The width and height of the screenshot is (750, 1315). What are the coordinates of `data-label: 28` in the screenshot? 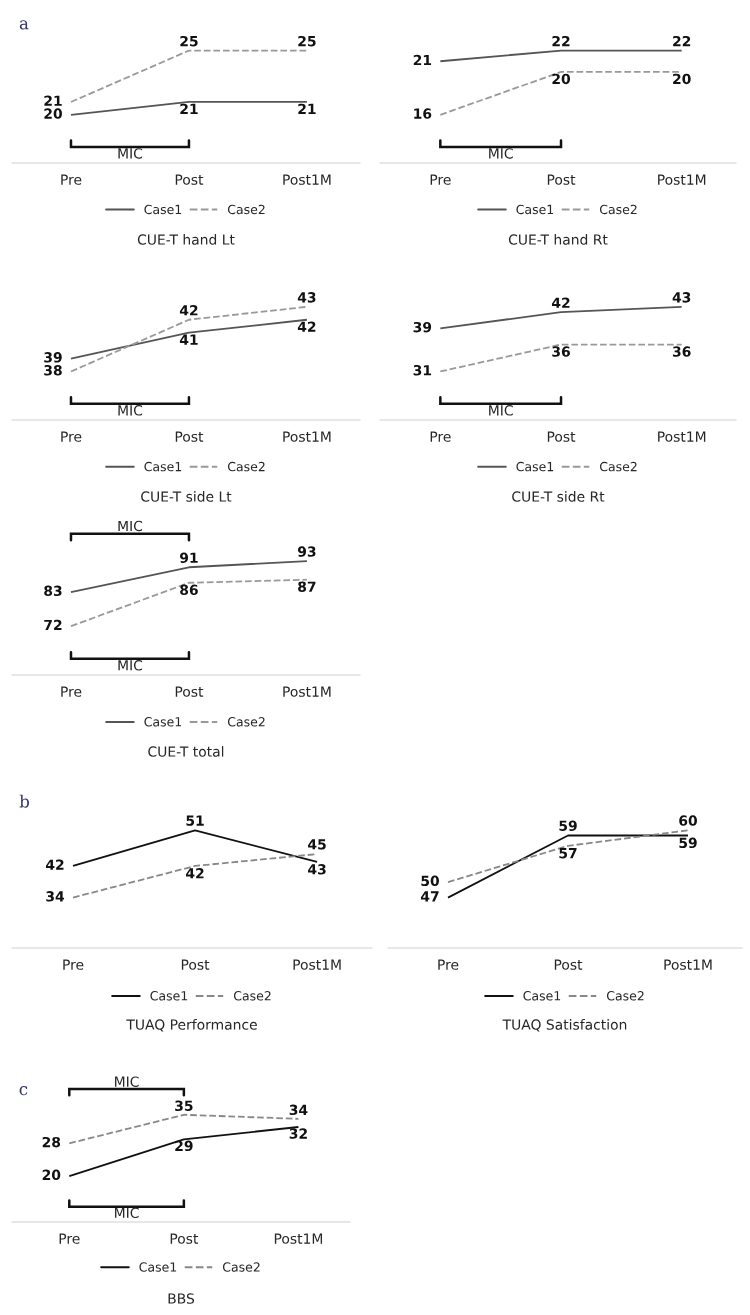 It's located at (51, 1142).